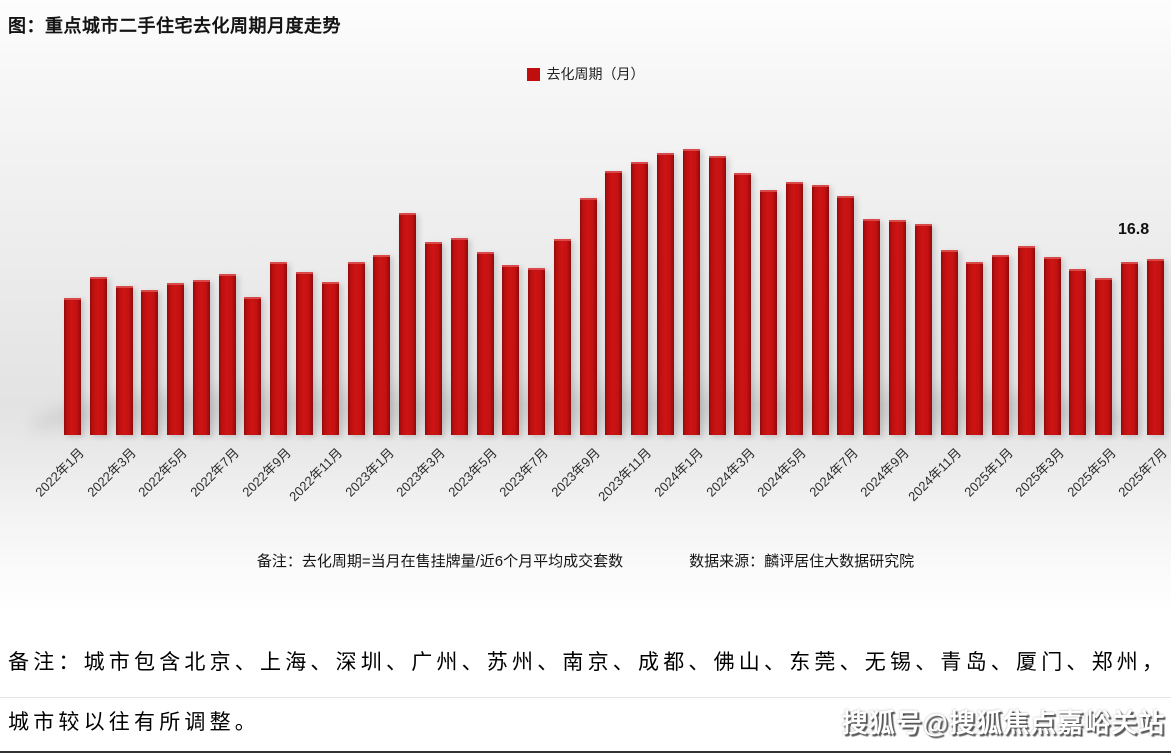 The image size is (1171, 753). Describe the element at coordinates (679, 472) in the screenshot. I see `x-tick-label: 2024年1月` at that location.